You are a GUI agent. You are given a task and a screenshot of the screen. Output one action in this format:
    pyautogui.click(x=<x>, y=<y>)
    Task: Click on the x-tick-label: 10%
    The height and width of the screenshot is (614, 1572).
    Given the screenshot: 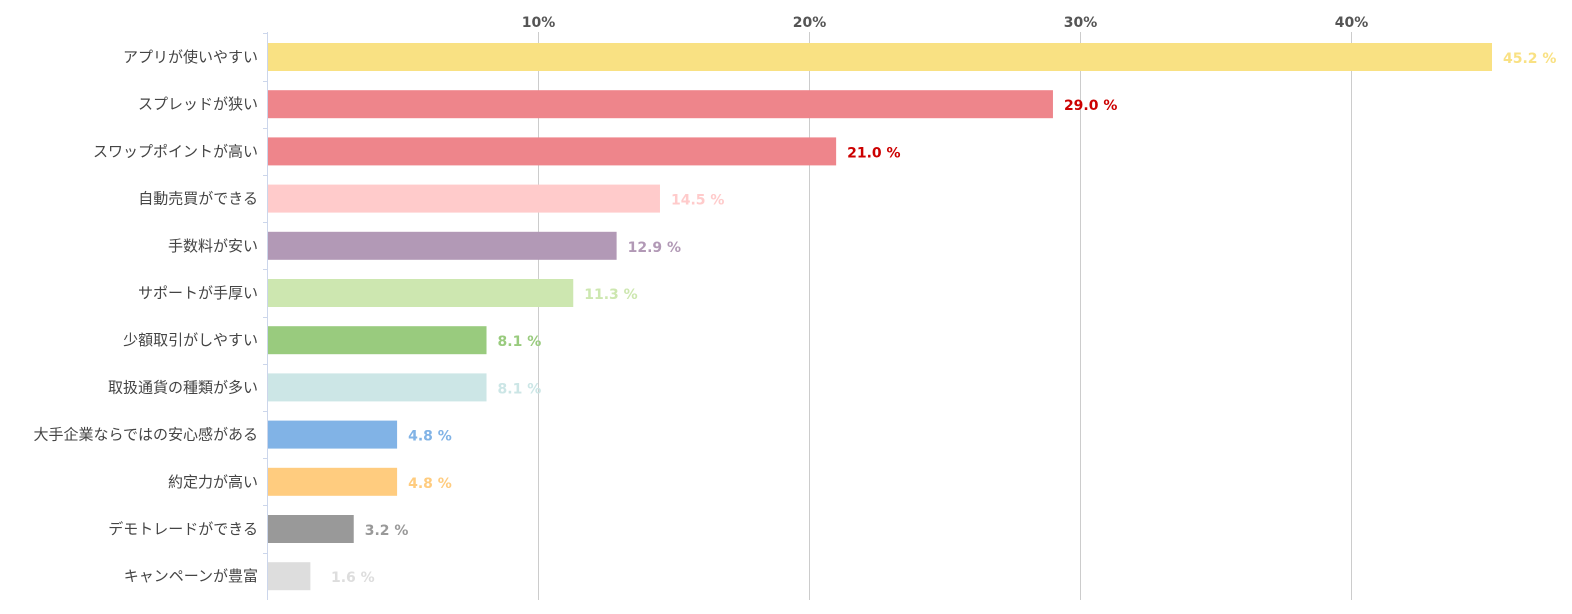 What is the action you would take?
    pyautogui.click(x=539, y=23)
    